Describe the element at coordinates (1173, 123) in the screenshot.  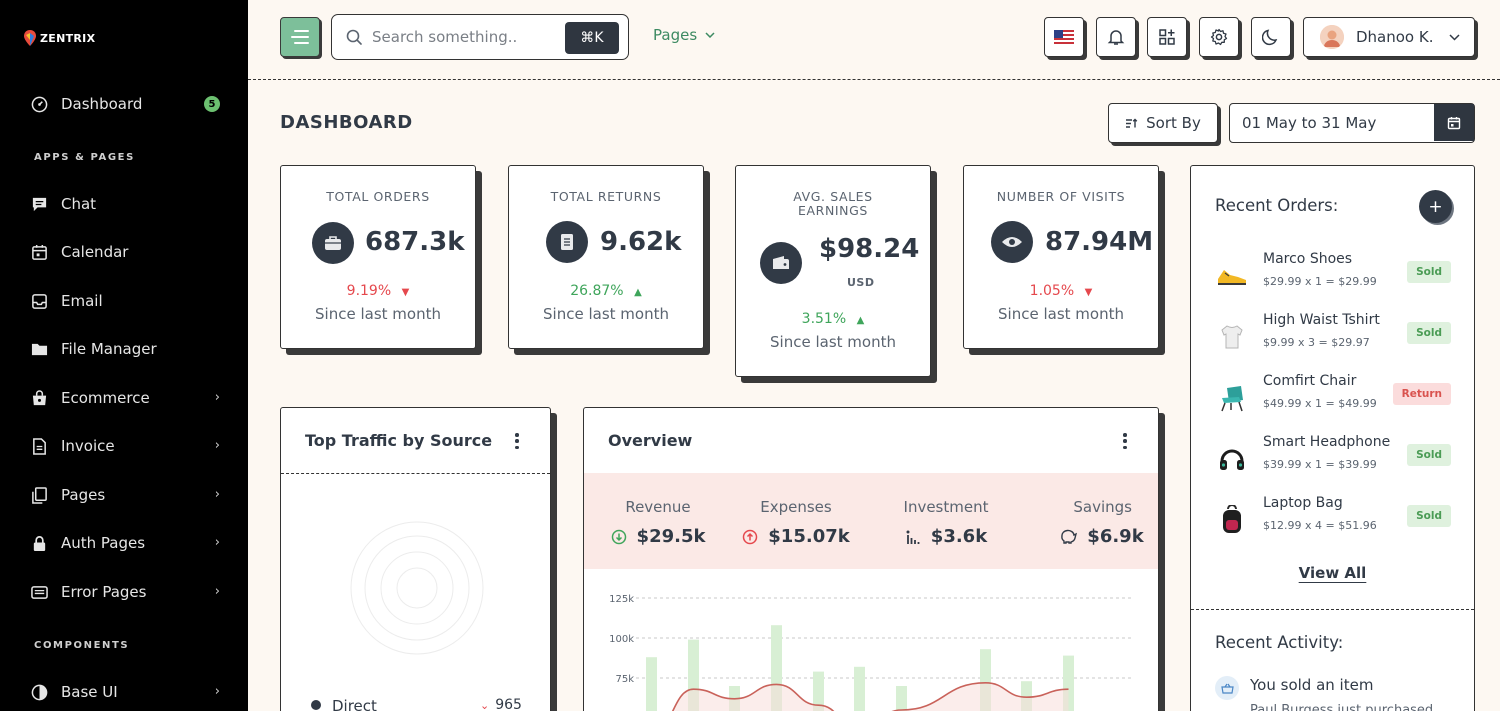
I see `sort-by-label: Sort By` at that location.